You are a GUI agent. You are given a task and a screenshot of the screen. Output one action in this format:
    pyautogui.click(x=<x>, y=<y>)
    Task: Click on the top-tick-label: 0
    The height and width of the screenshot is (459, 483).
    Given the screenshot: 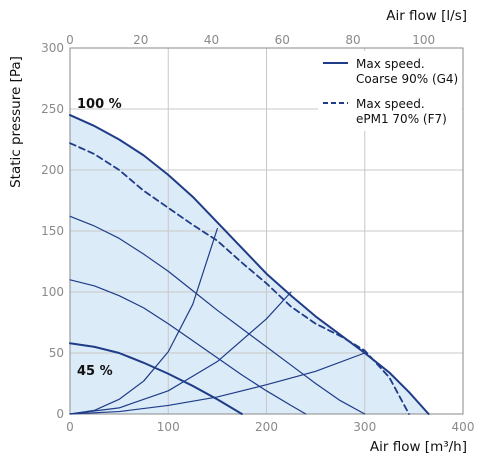 What is the action you would take?
    pyautogui.click(x=70, y=40)
    